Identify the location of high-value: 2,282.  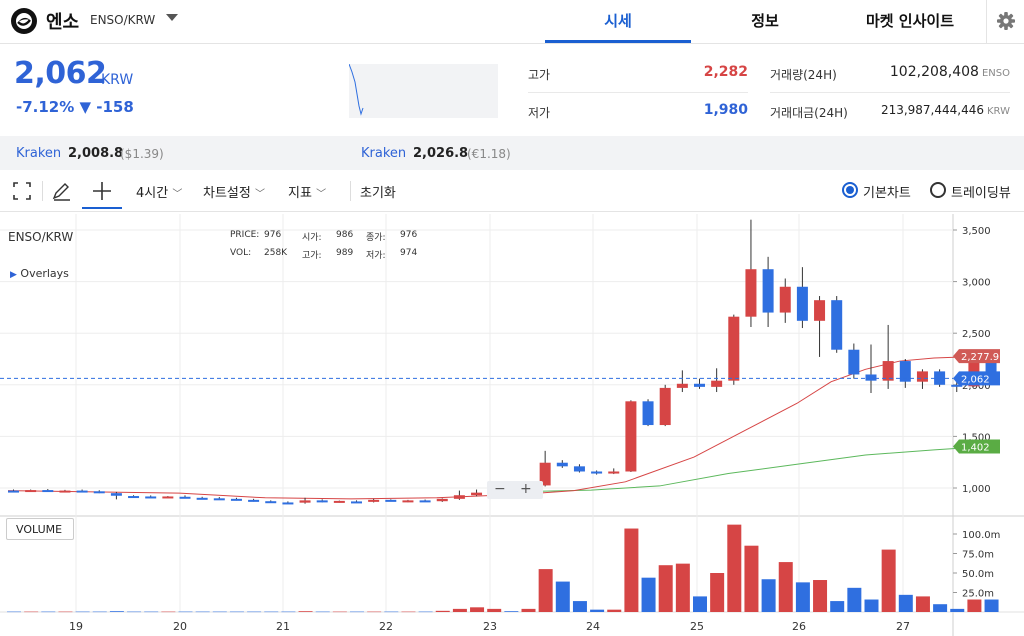
(725, 72).